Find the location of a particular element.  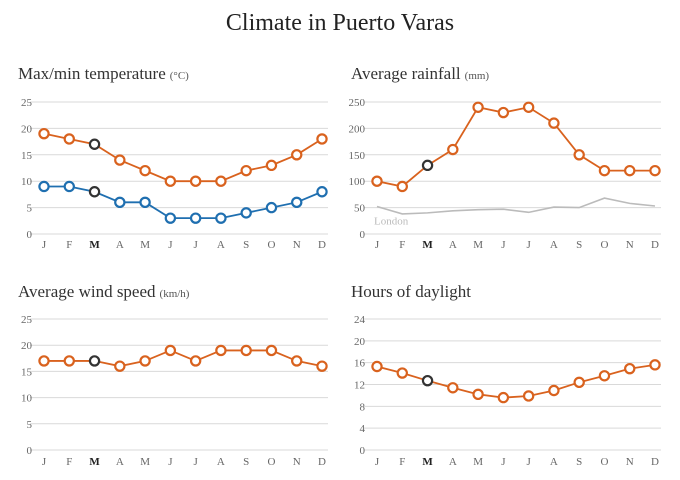

chart-title: Average wind speed (km/h) is located at coordinates (104, 291).